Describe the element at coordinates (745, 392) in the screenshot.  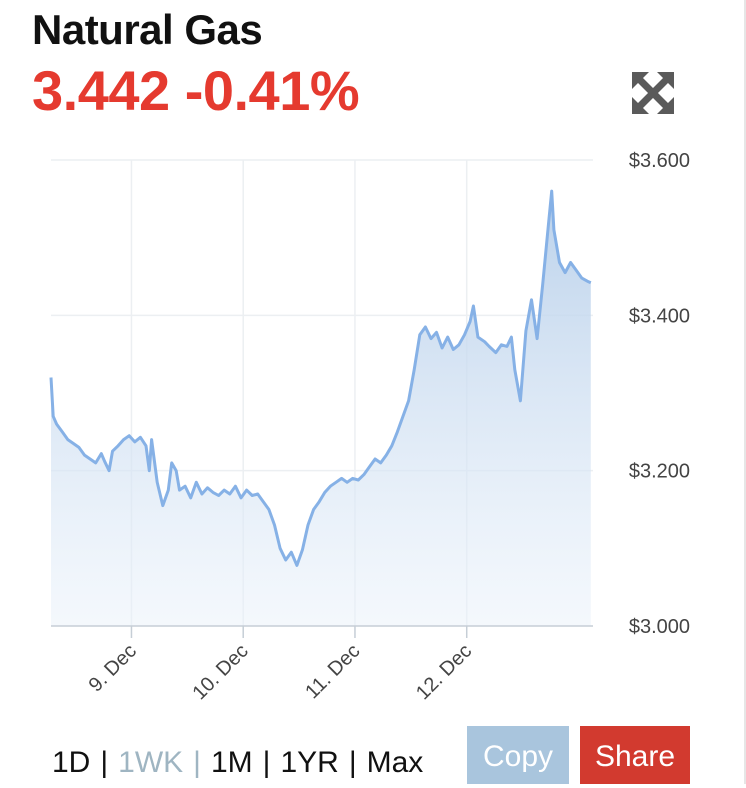
I see `frame-border` at that location.